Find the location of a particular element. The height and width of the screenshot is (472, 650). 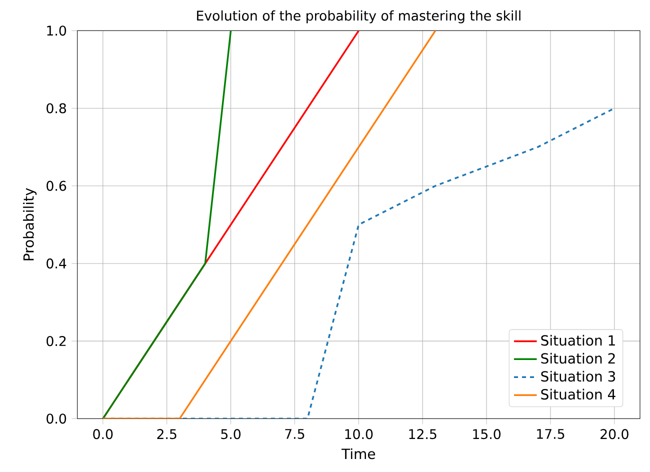

x-tick-label: 10.0 is located at coordinates (359, 434).